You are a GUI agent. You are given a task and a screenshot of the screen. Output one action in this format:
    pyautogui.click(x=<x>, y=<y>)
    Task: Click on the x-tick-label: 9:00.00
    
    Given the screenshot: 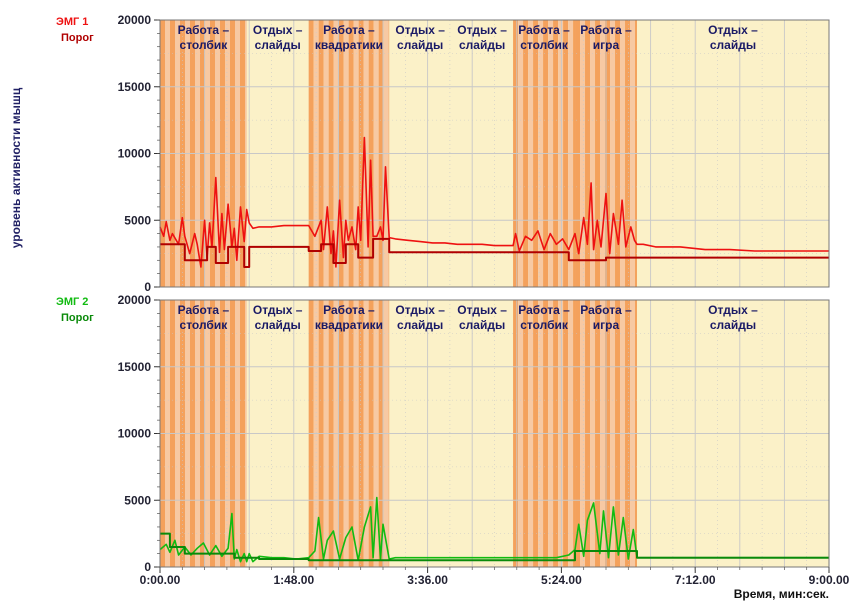 What is the action you would take?
    pyautogui.click(x=829, y=580)
    